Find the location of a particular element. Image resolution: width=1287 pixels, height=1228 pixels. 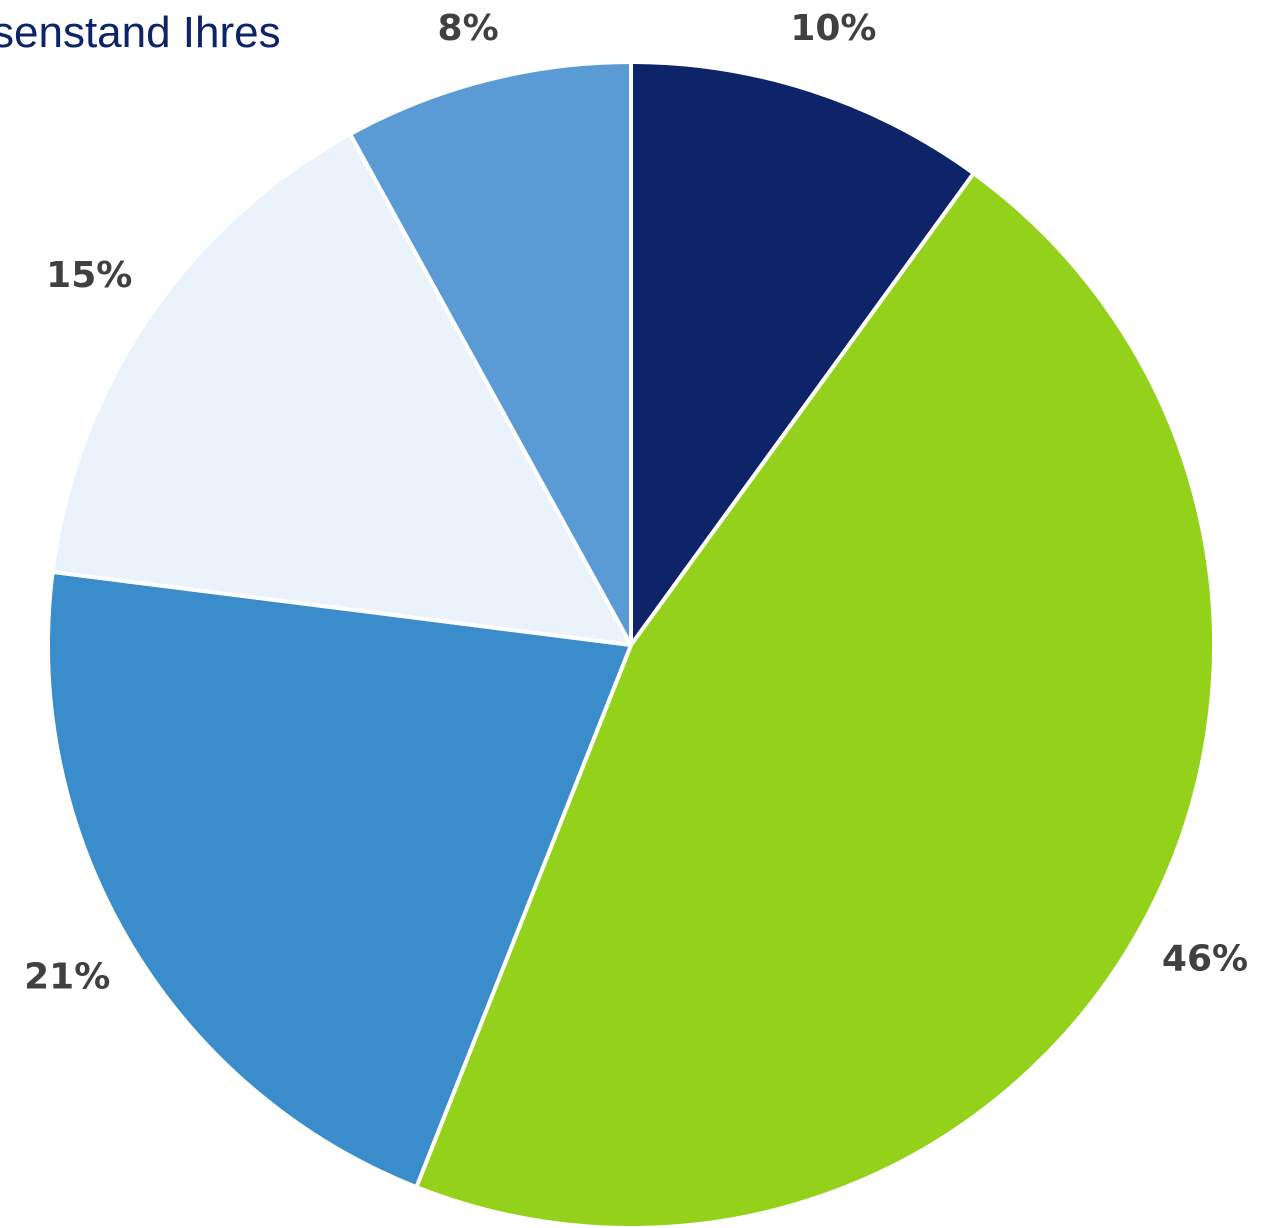

pie-slice-label-1: 10% is located at coordinates (833, 28).